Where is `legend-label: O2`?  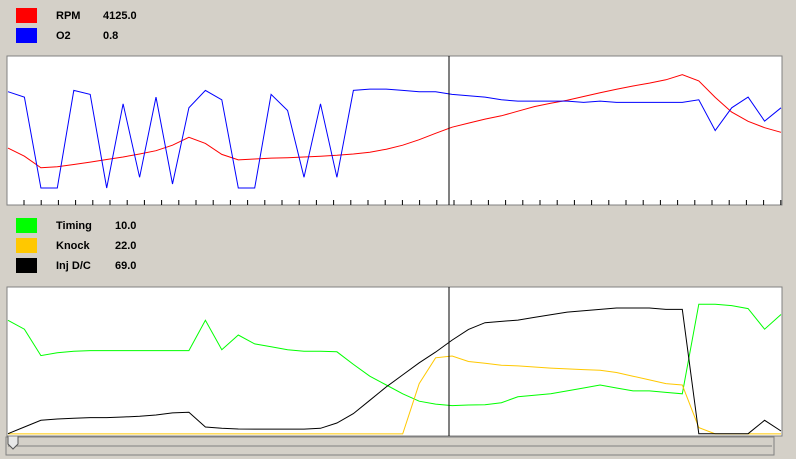 legend-label: O2 is located at coordinates (63, 36).